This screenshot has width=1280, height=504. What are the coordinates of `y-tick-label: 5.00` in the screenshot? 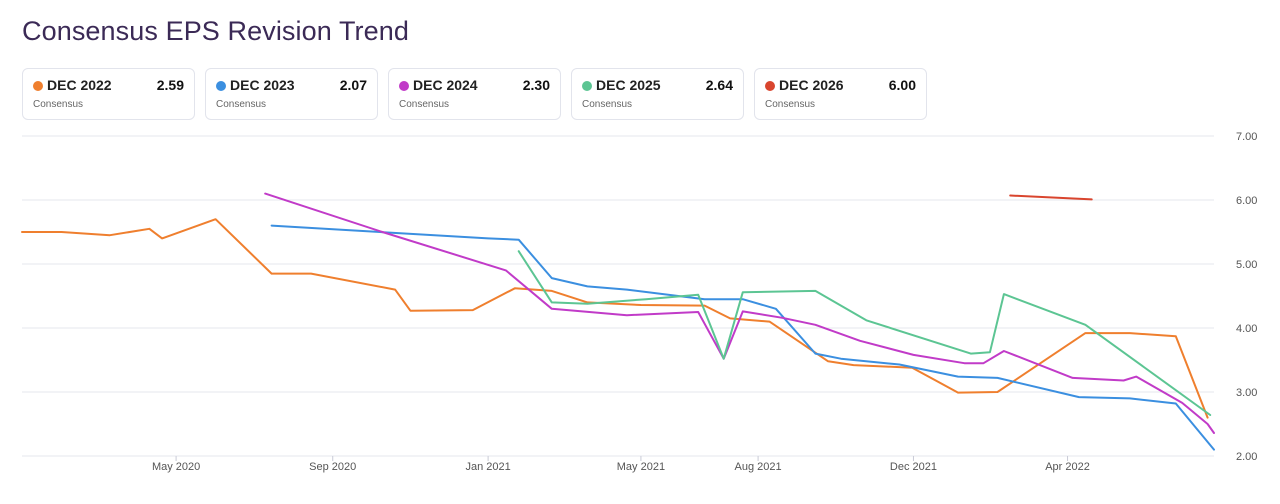 It's located at (1246, 265).